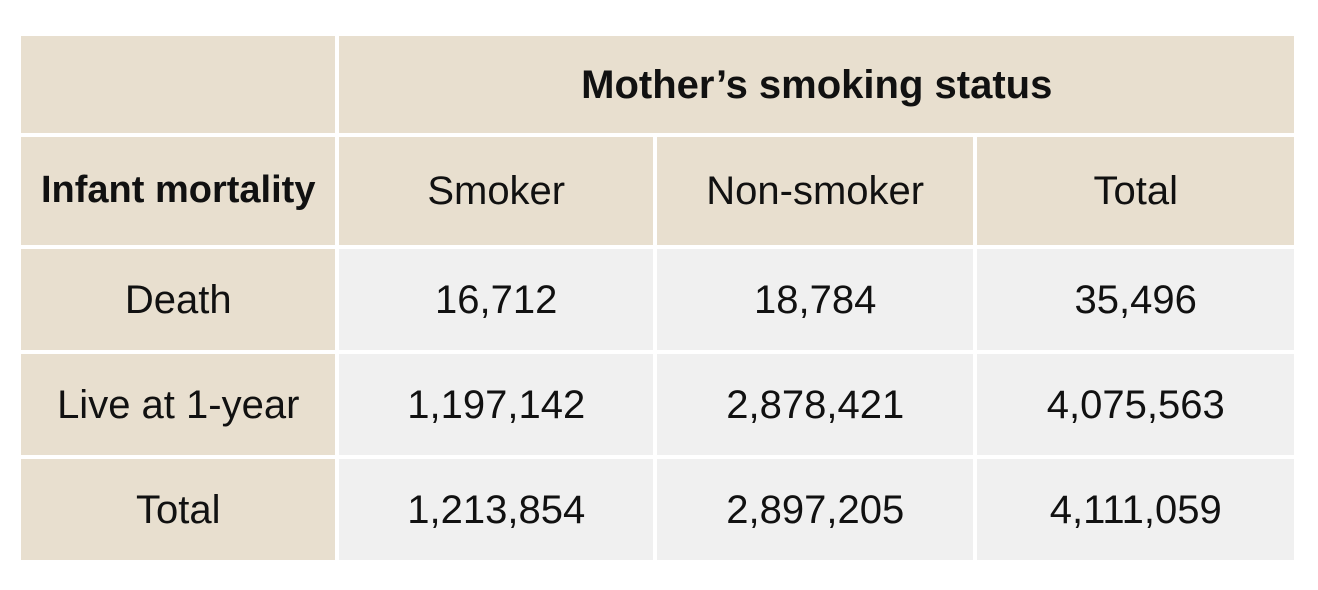 The width and height of the screenshot is (1318, 590). I want to click on table-cell: 18,784, so click(815, 299).